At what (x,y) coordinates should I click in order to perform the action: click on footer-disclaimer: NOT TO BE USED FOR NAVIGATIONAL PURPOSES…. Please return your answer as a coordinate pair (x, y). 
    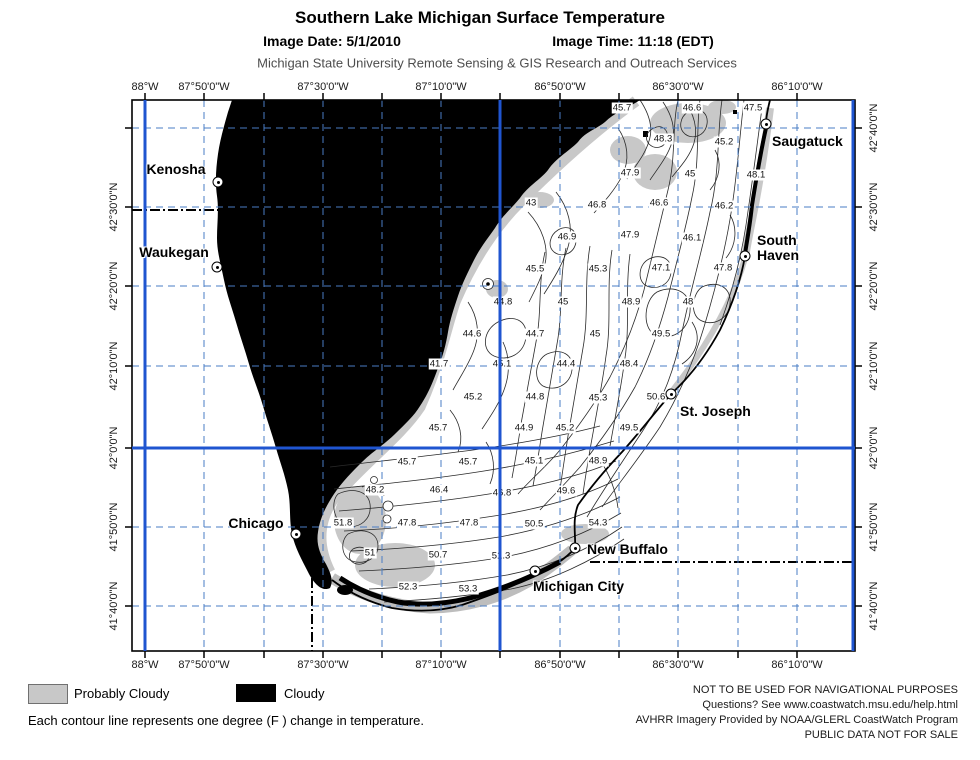
    Looking at the image, I should click on (797, 713).